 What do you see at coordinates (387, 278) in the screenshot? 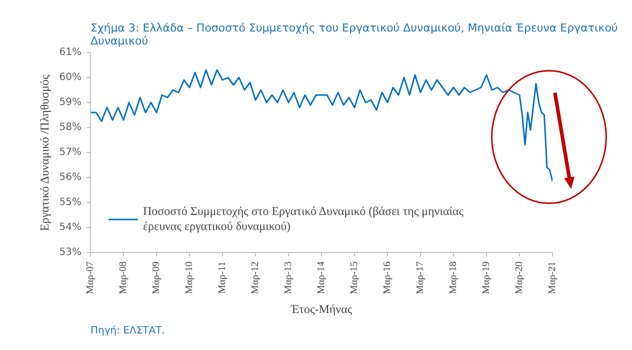
I see `x-tick-label: Μαρ-16` at bounding box center [387, 278].